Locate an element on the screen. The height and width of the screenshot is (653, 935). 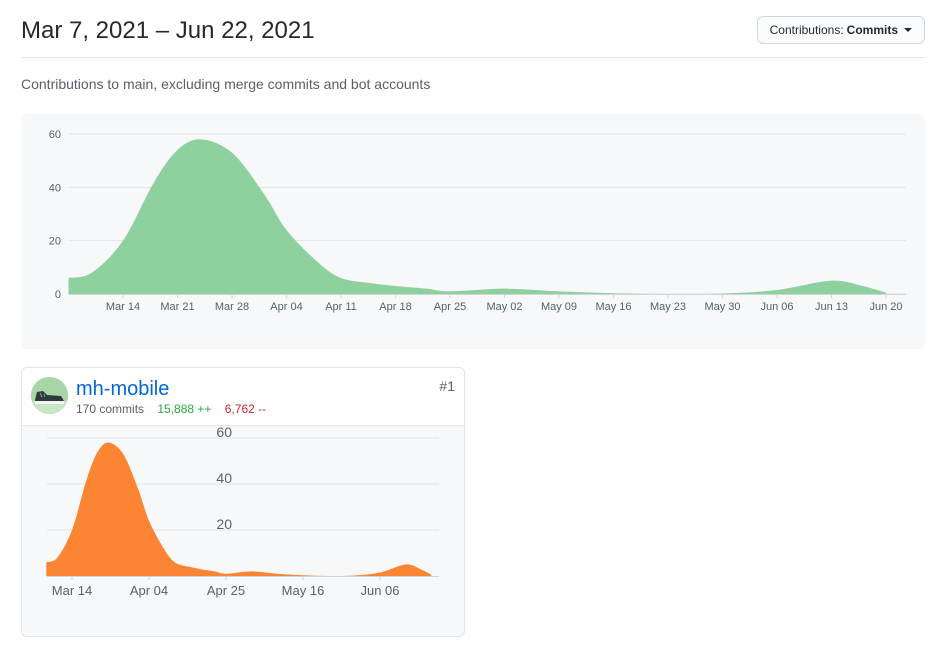
contributor-chart-x-tick-label: Jun 06 is located at coordinates (379, 590).